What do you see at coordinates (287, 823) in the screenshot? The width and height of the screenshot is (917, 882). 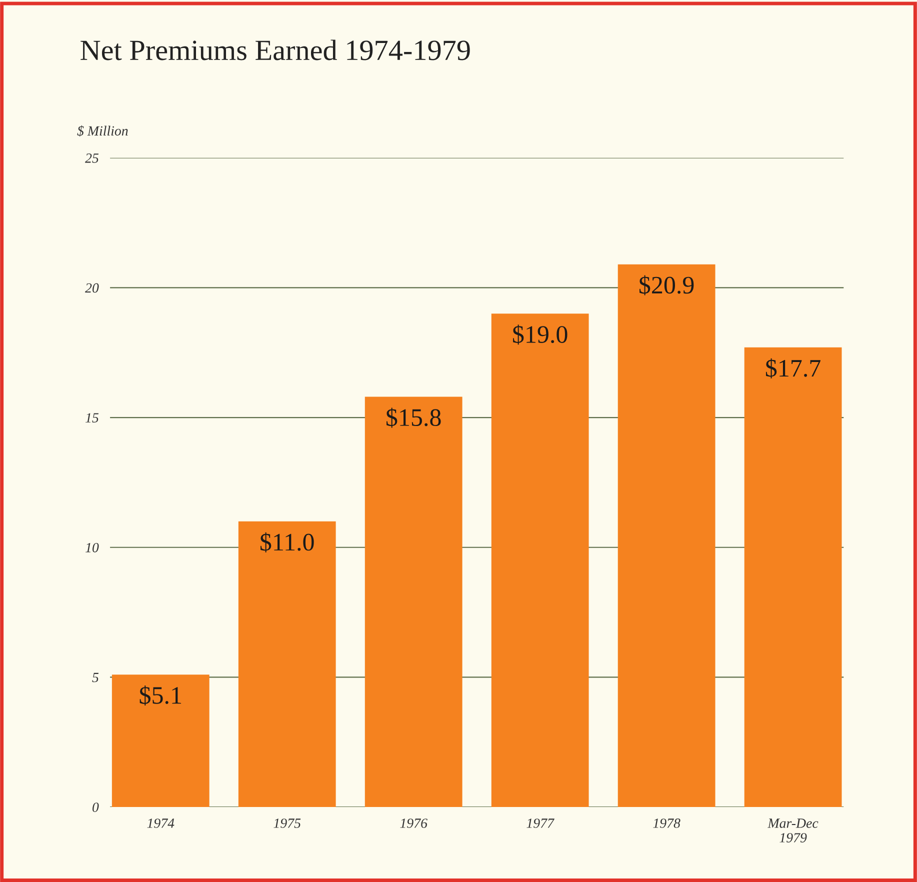 I see `x-tick-label: 1975` at bounding box center [287, 823].